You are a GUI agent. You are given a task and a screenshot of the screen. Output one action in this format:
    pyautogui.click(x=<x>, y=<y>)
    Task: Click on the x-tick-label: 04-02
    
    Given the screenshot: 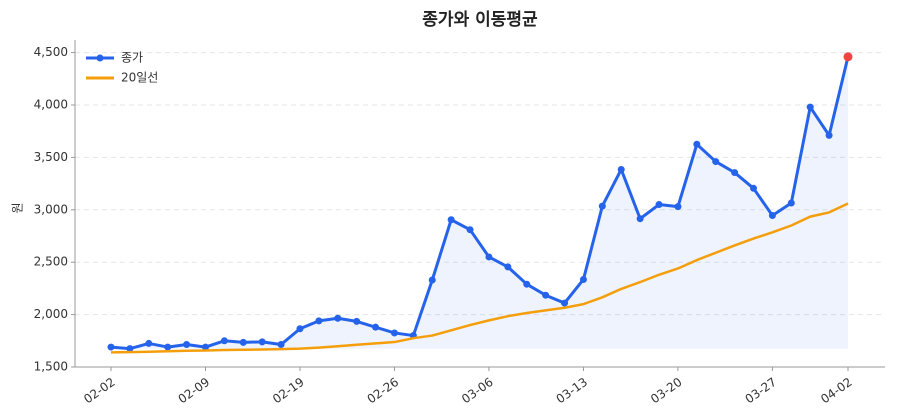 What is the action you would take?
    pyautogui.click(x=836, y=390)
    